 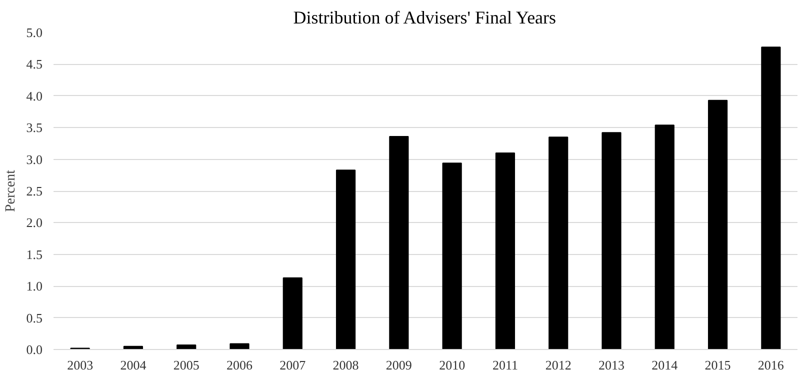 I want to click on x-tick-label: 2011, so click(x=505, y=365).